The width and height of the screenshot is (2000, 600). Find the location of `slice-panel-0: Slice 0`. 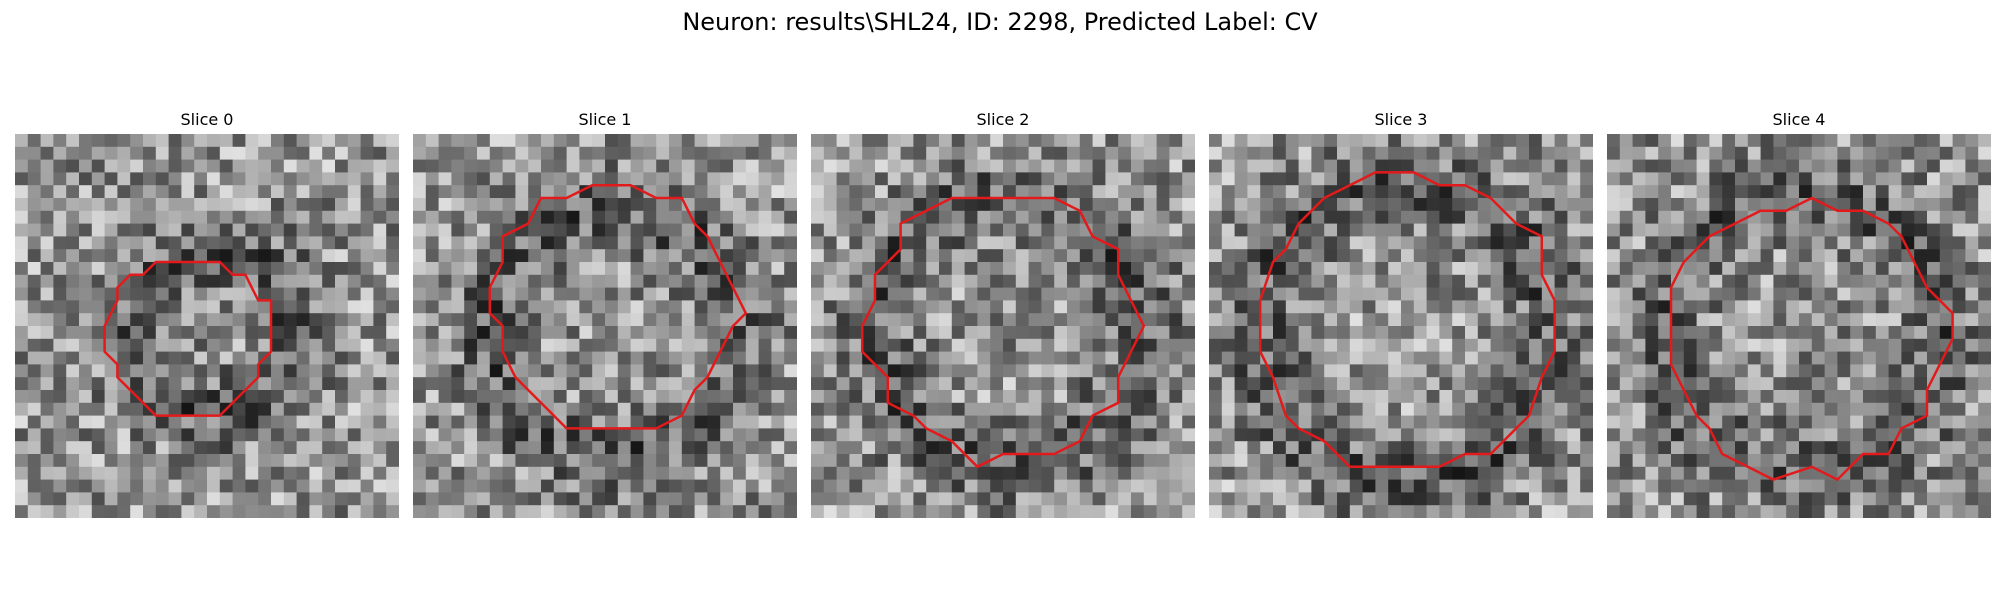

slice-panel-0: Slice 0 is located at coordinates (207, 316).